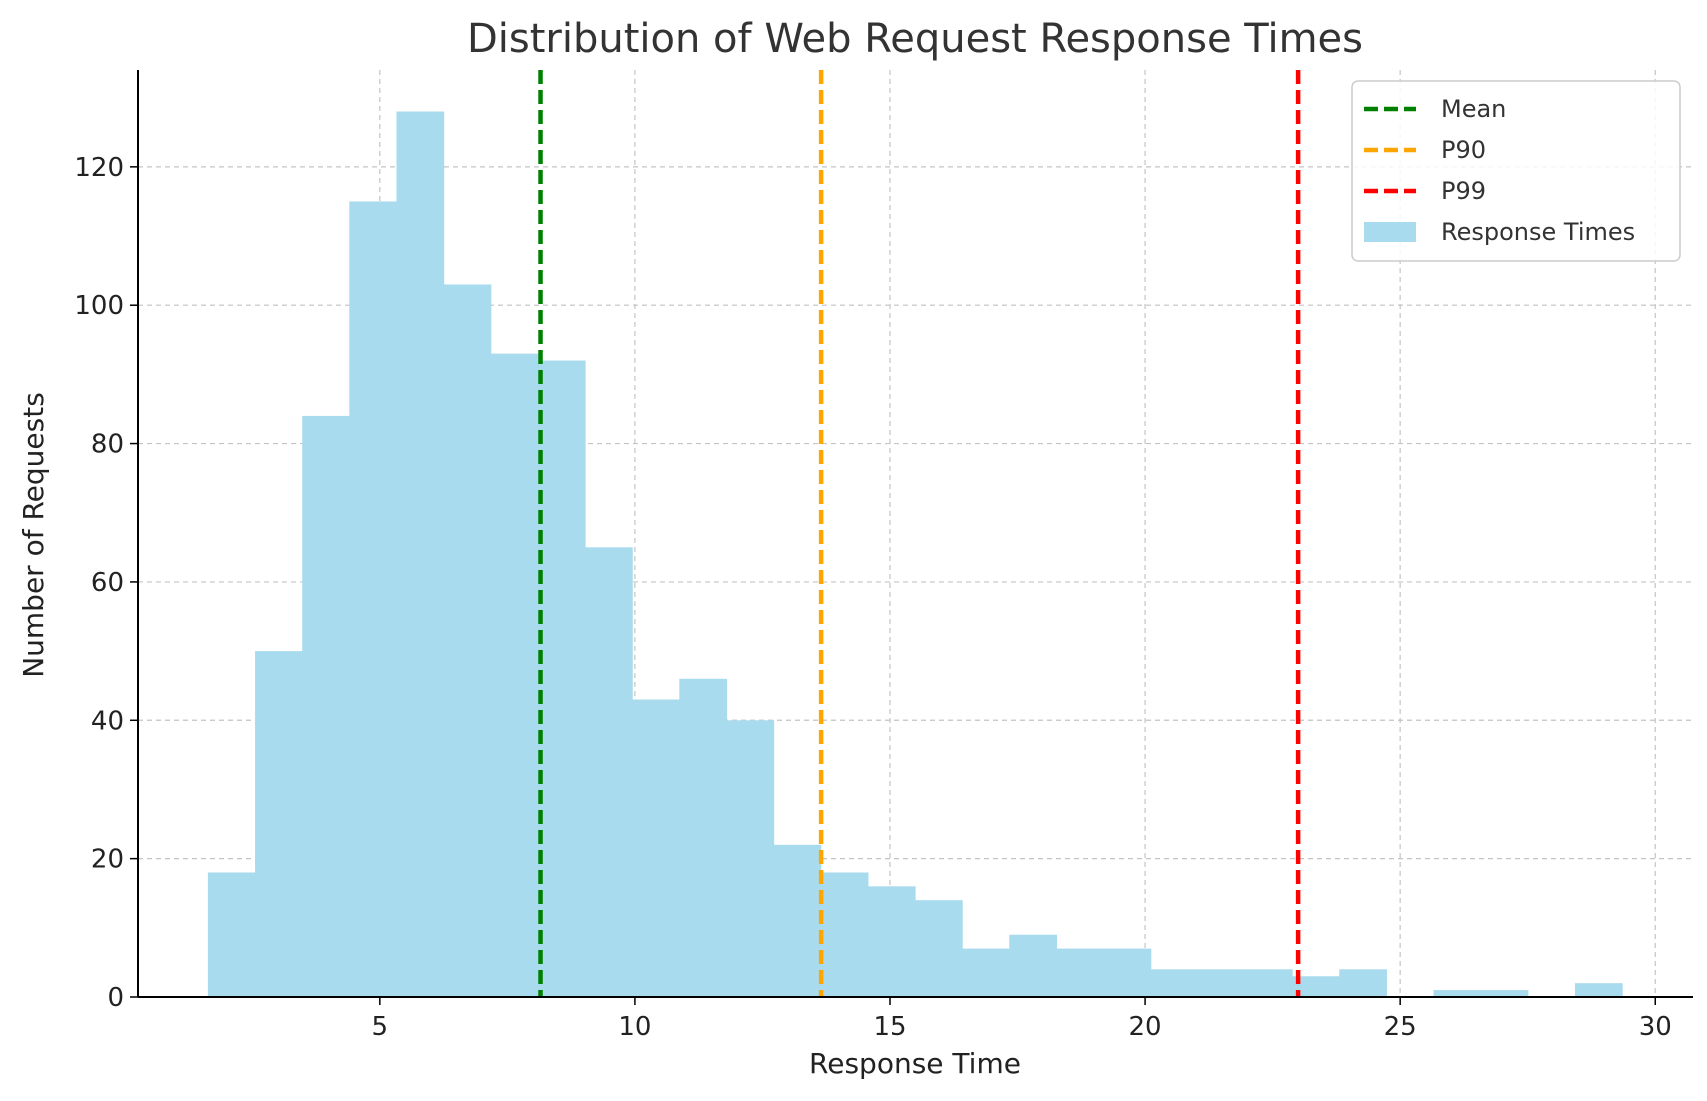 This screenshot has height=1101, width=1707. What do you see at coordinates (1145, 1027) in the screenshot?
I see `x-tick-label: 20` at bounding box center [1145, 1027].